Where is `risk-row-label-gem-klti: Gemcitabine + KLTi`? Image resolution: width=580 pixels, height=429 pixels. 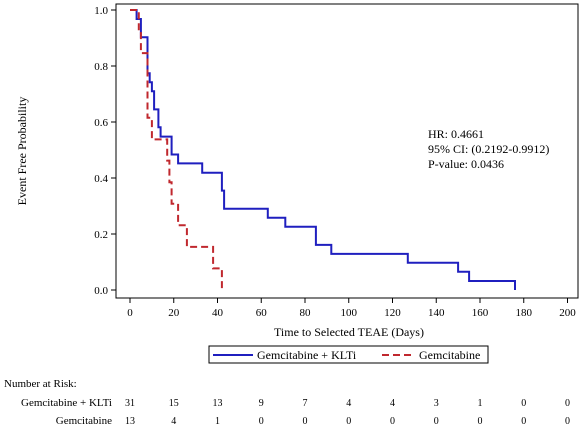
risk-row-label-gem-klti: Gemcitabine + KLTi is located at coordinates (66, 403).